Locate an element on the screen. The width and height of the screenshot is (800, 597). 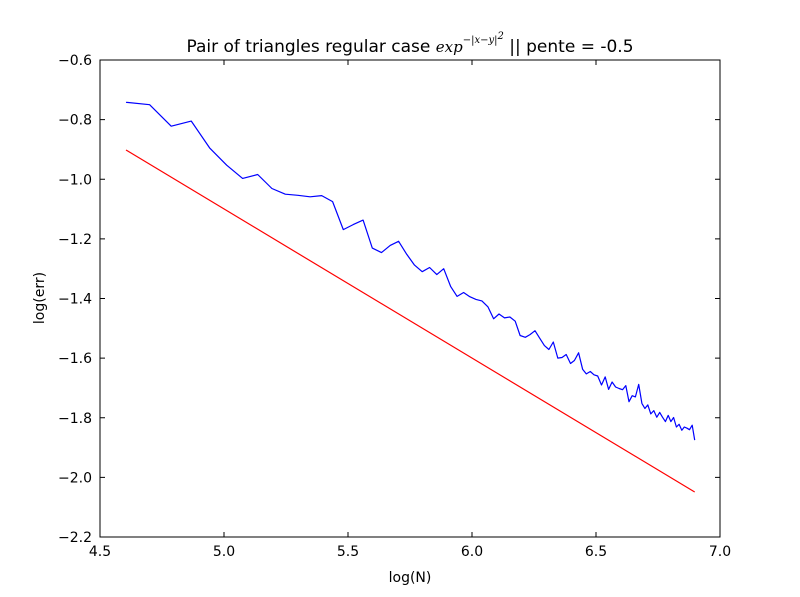
x-axis-label: log(N) is located at coordinates (410, 578).